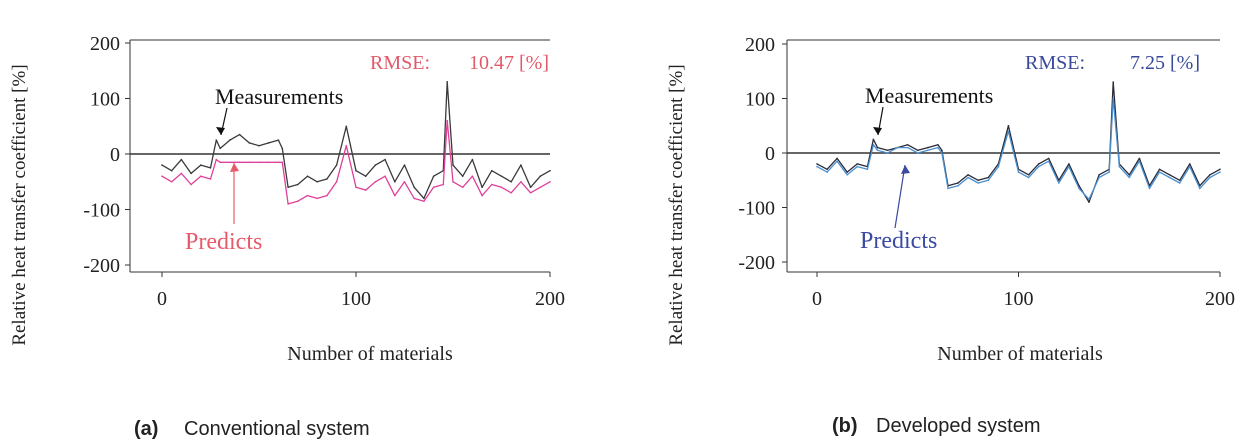 The image size is (1253, 443). Describe the element at coordinates (356, 162) in the screenshot. I see `series-predicts-line` at that location.